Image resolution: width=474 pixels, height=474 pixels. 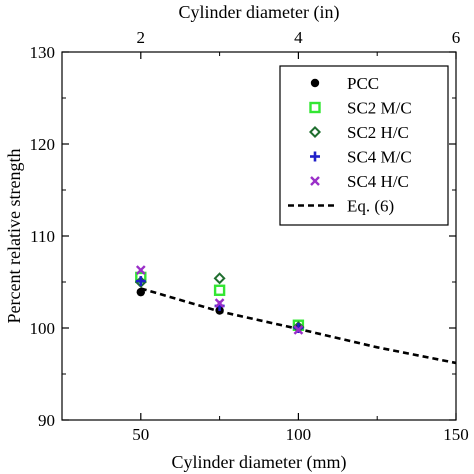 I want to click on x-tick-label: 100, so click(x=299, y=434).